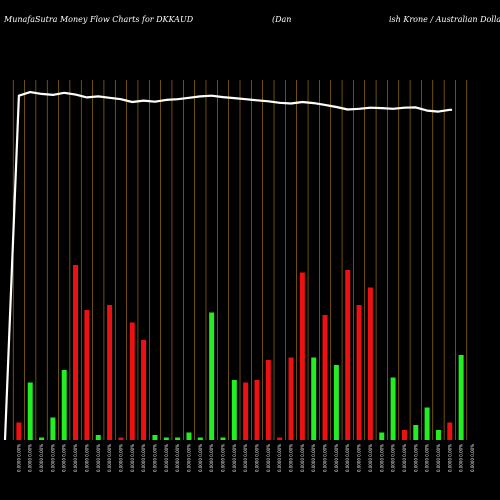 This screenshot has height=500, width=500. Describe the element at coordinates (98, 19) in the screenshot. I see `chart-title-left: MunafaSutra Money Flow Charts for DKKAUD` at that location.